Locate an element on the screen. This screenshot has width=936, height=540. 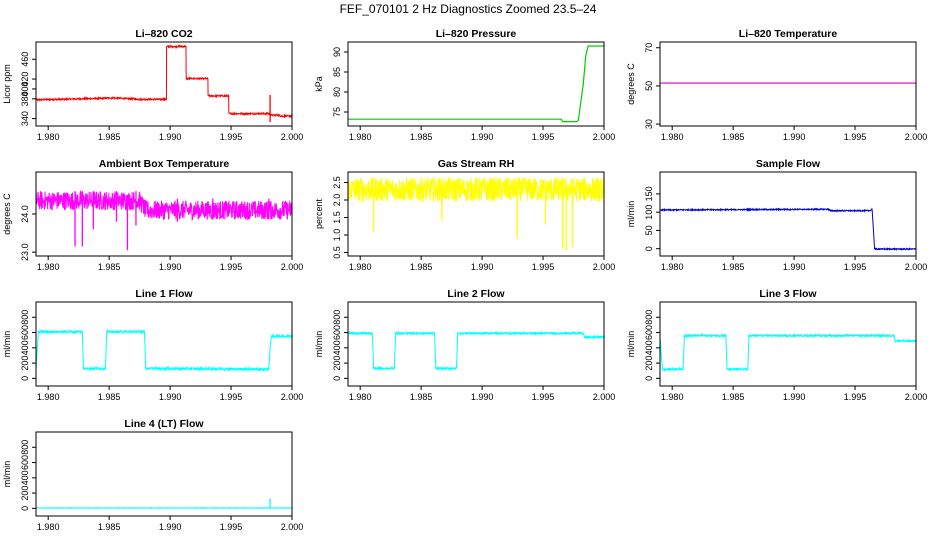
y-axis-label: degrees C is located at coordinates (7, 214).